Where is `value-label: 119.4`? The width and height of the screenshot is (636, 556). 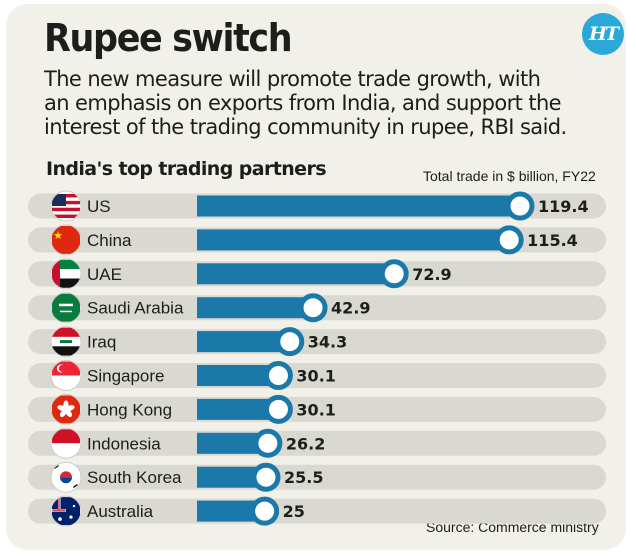 value-label: 119.4 is located at coordinates (563, 206).